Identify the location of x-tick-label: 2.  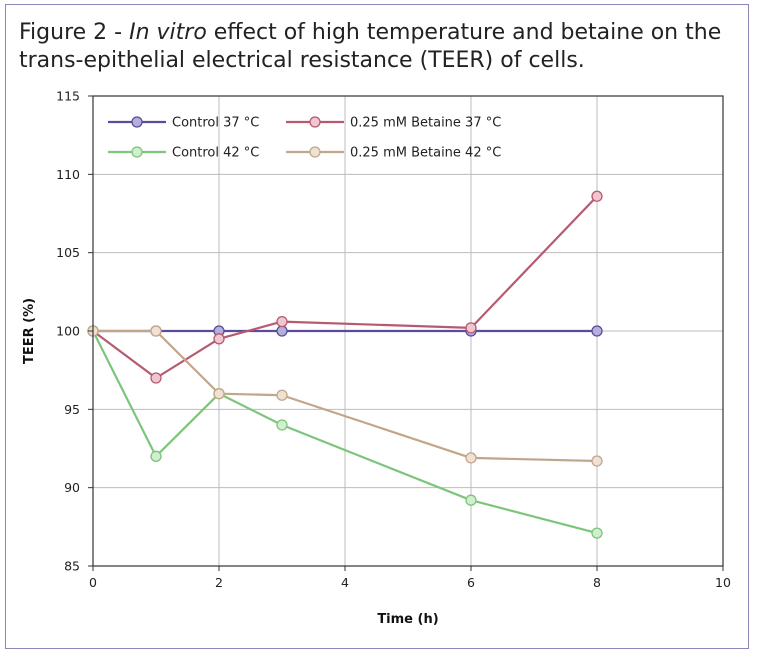
(219, 582).